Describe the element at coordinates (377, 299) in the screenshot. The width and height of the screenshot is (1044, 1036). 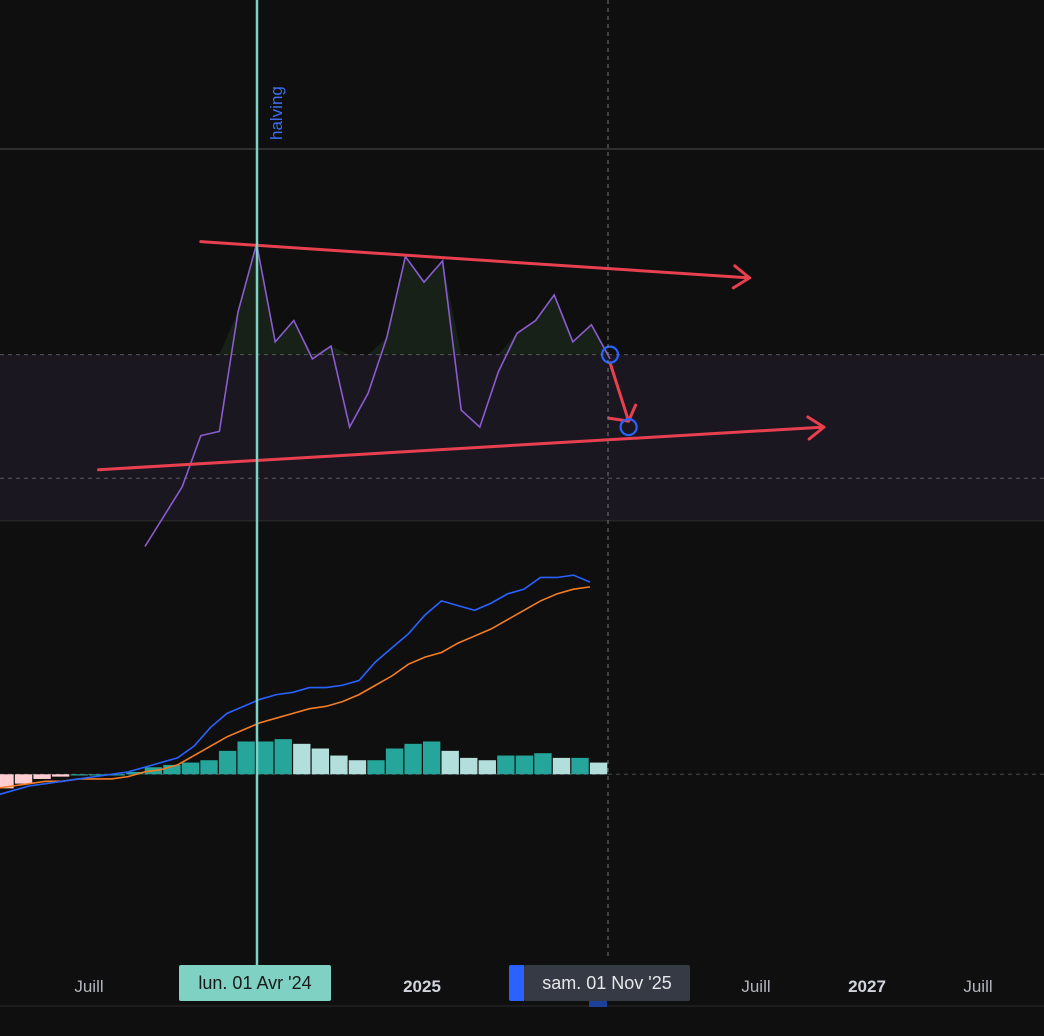
I see `overbought-fill` at that location.